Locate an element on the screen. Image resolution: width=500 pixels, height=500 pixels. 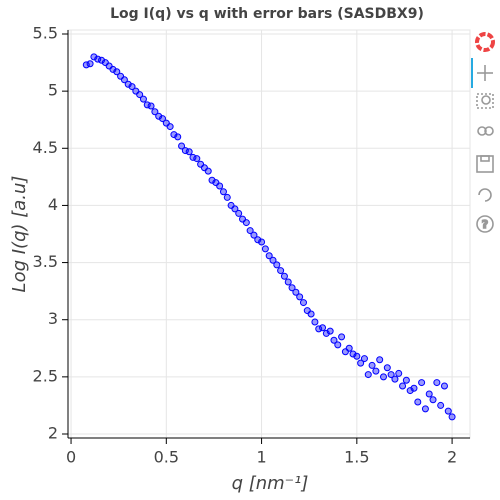
y-tick-label: 4.5 is located at coordinates (45, 147).